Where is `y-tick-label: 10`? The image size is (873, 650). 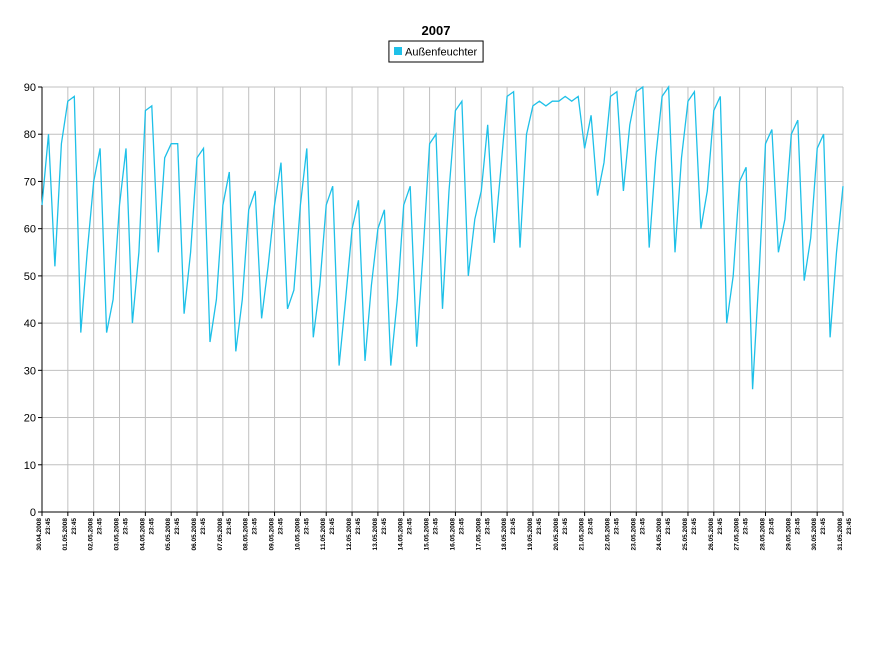
y-tick-label: 10 is located at coordinates (30, 466).